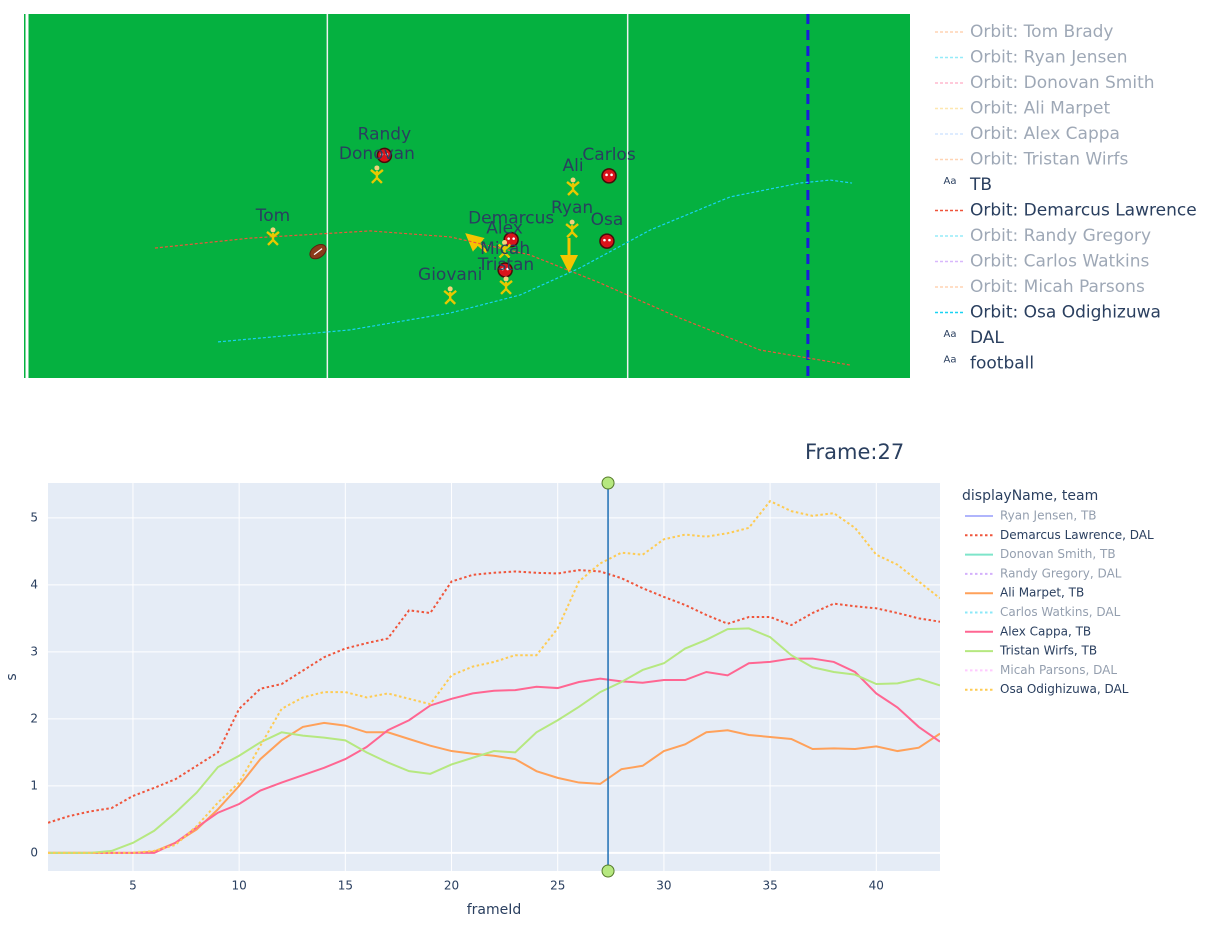 The height and width of the screenshot is (936, 1224). I want to click on player-label: Giovani, so click(450, 275).